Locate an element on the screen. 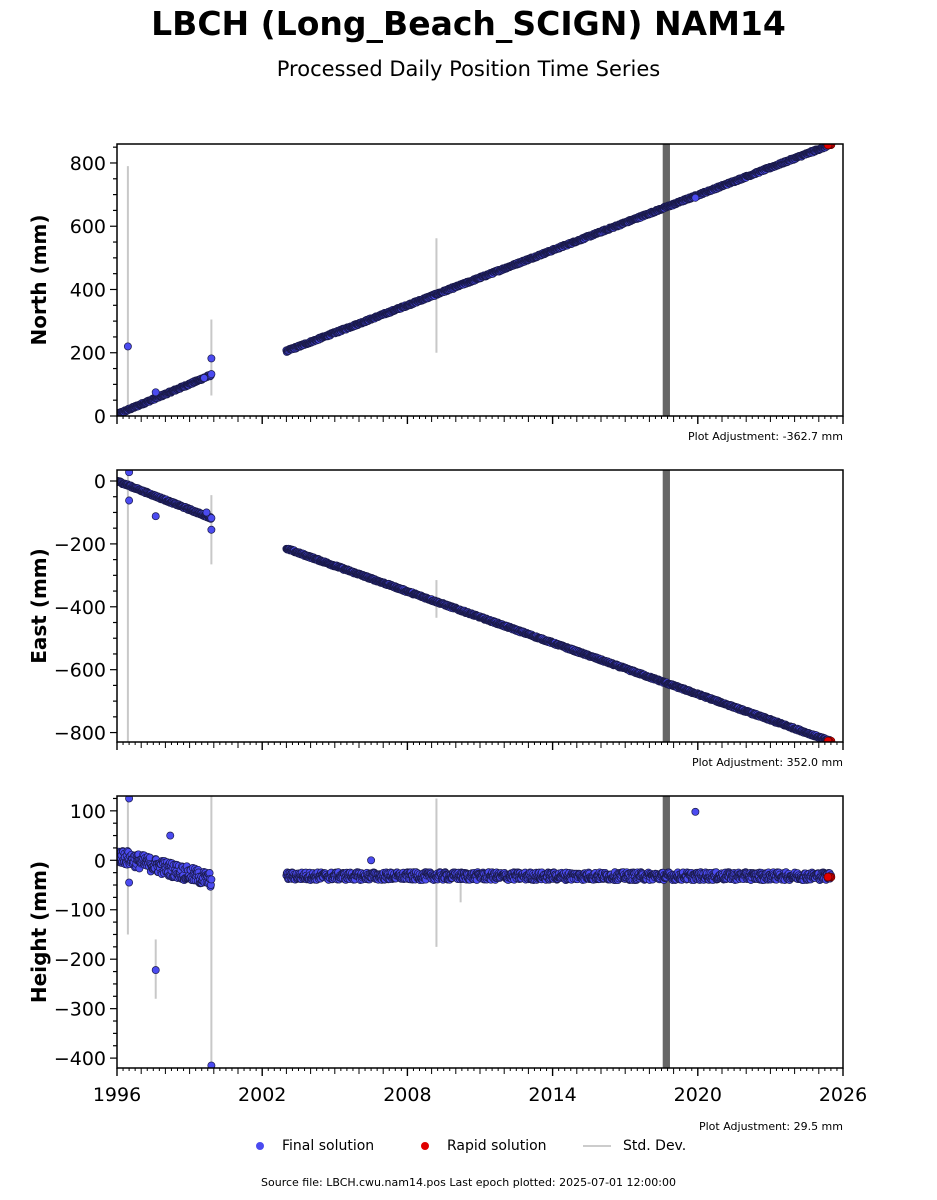 The image size is (937, 1200). y-tick-label: 800 is located at coordinates (88, 164).